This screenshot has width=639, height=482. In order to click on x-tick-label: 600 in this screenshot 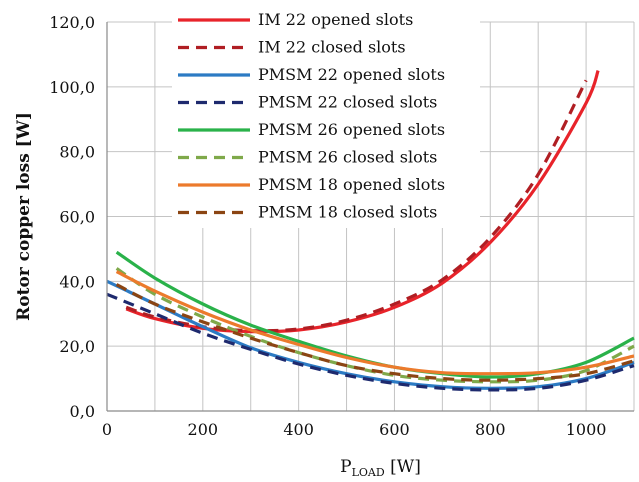, I will do `click(394, 429)`.